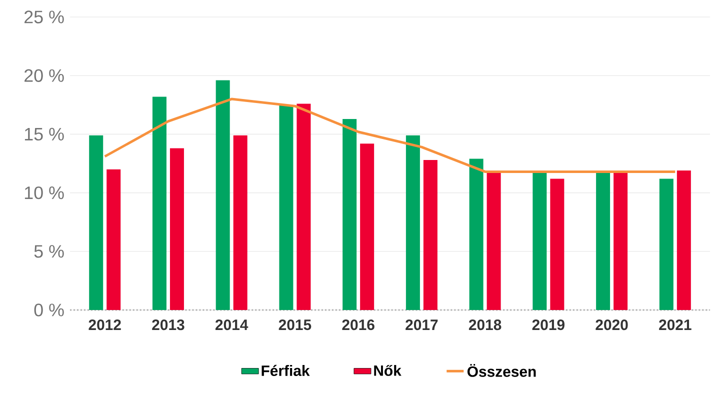 Image resolution: width=721 pixels, height=394 pixels. I want to click on x-tick-label: 2014, so click(231, 325).